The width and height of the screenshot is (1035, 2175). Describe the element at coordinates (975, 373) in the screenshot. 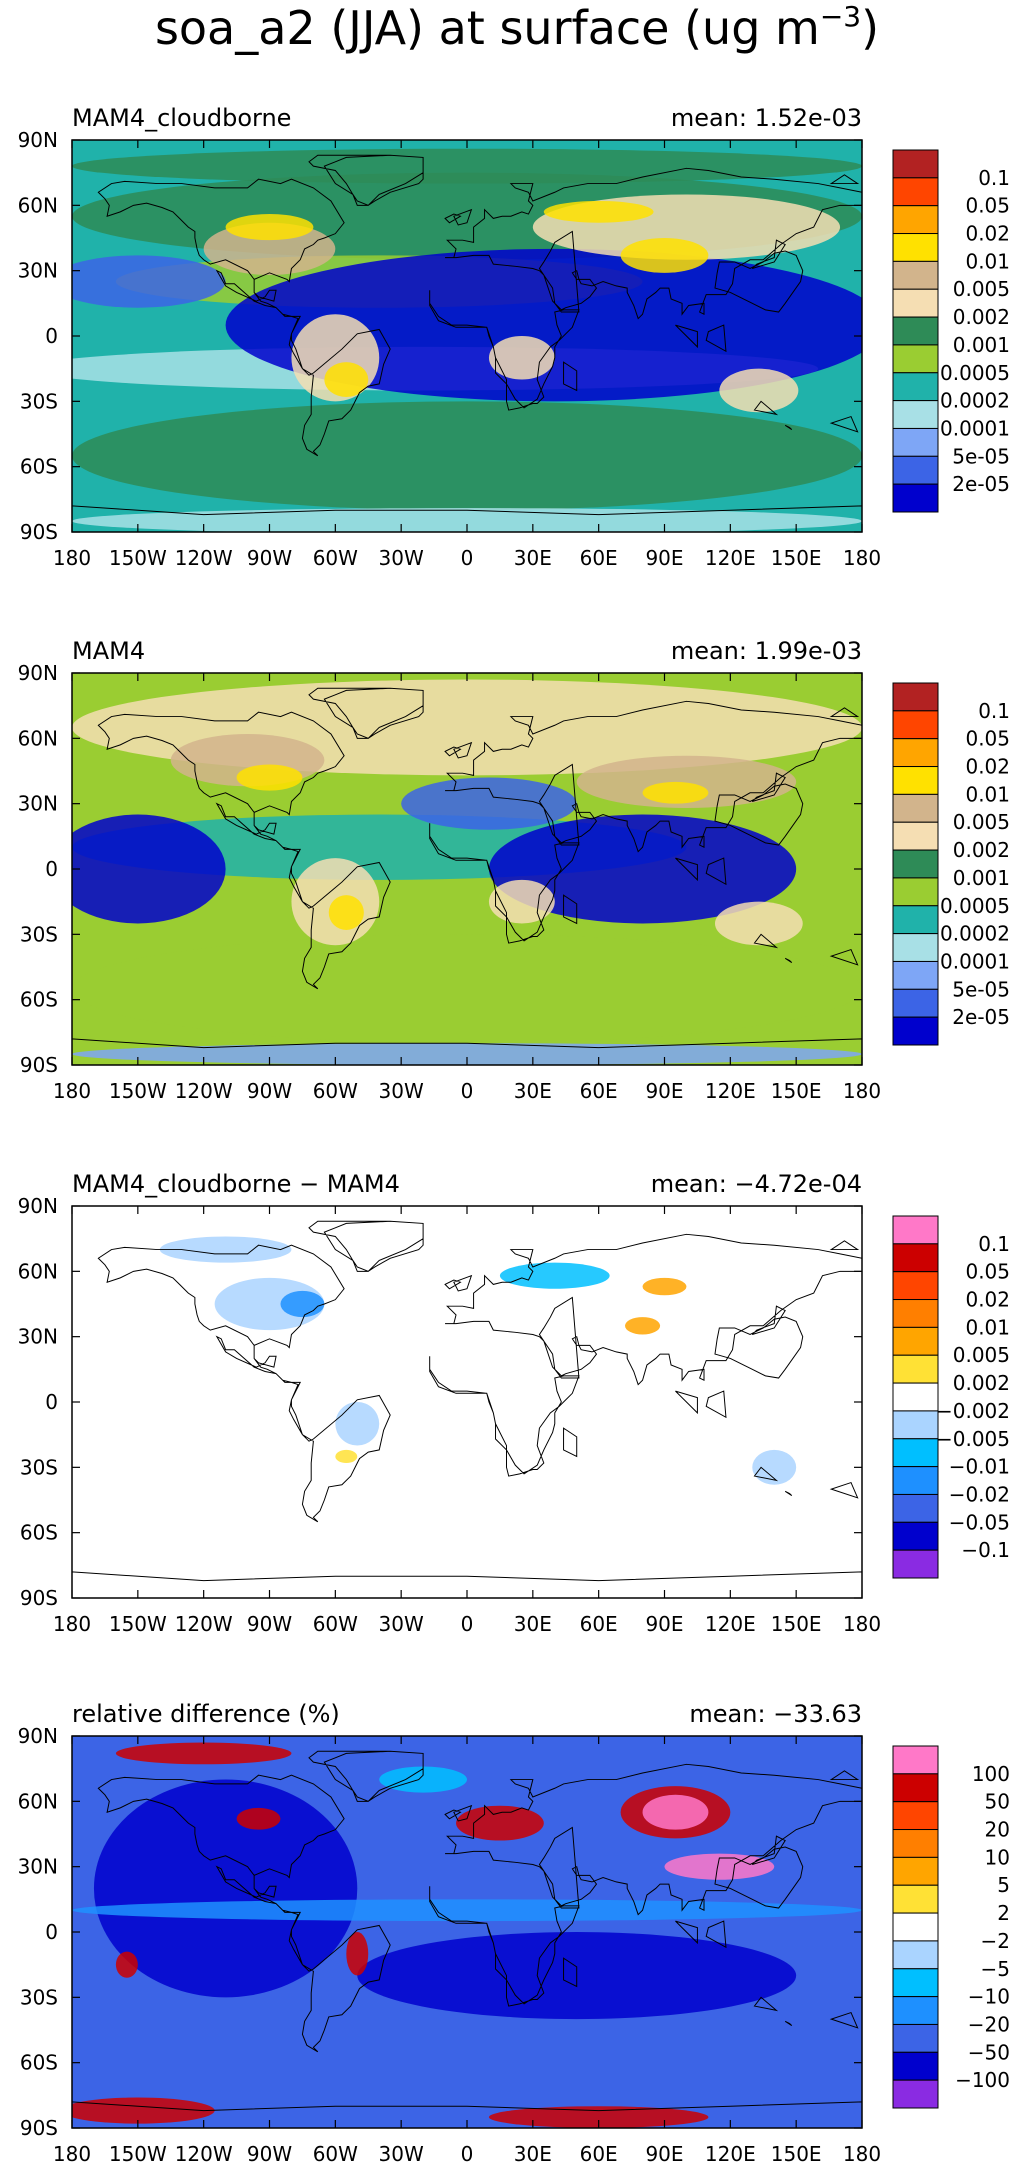

I see `colorbar-label: 0.0005` at that location.